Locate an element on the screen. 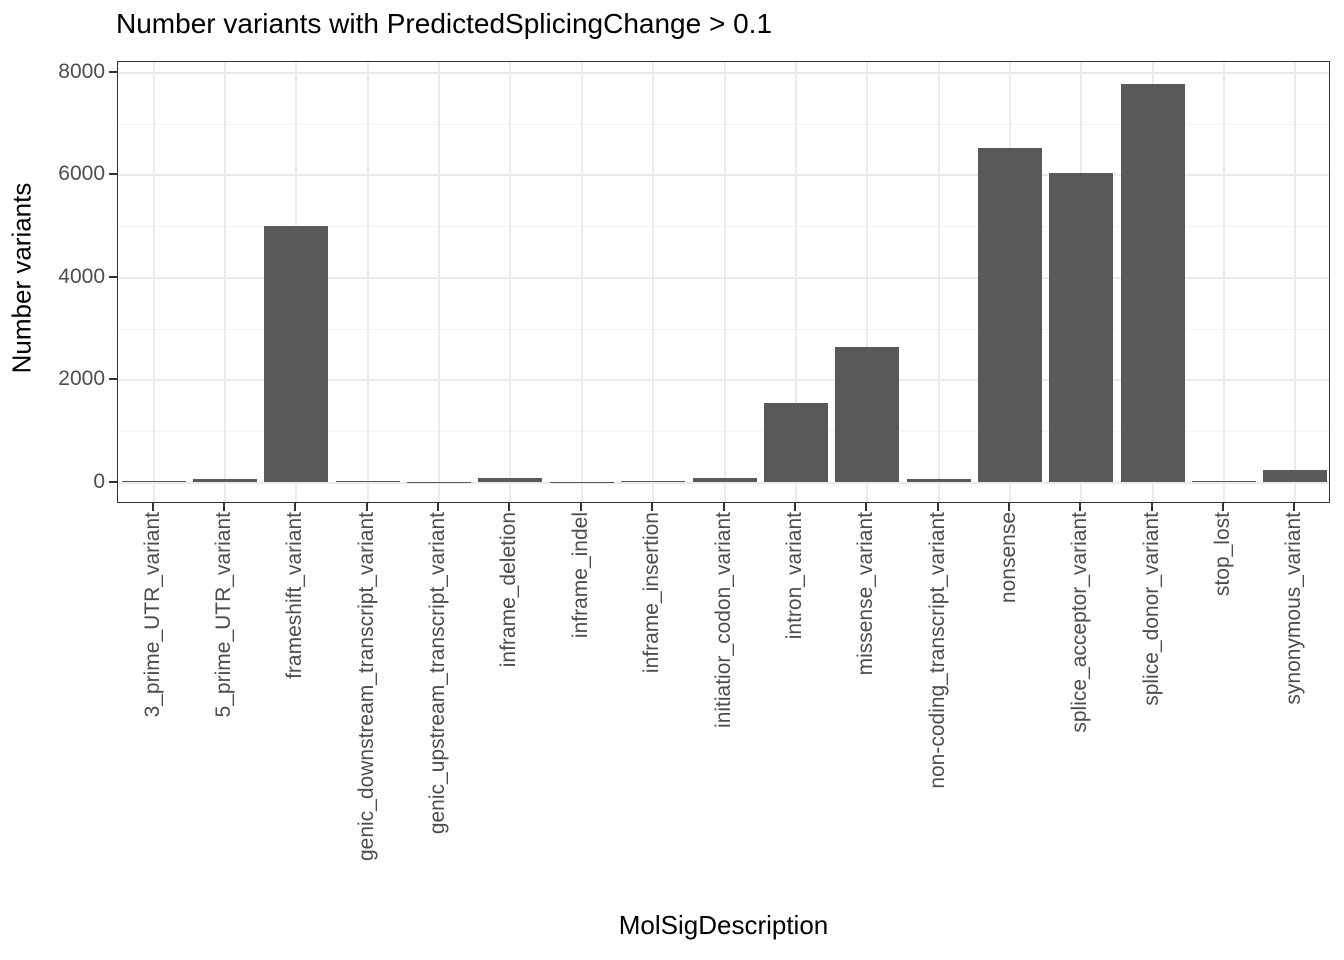 This screenshot has height=960, width=1344. y-tick-label: 0 is located at coordinates (99, 481).